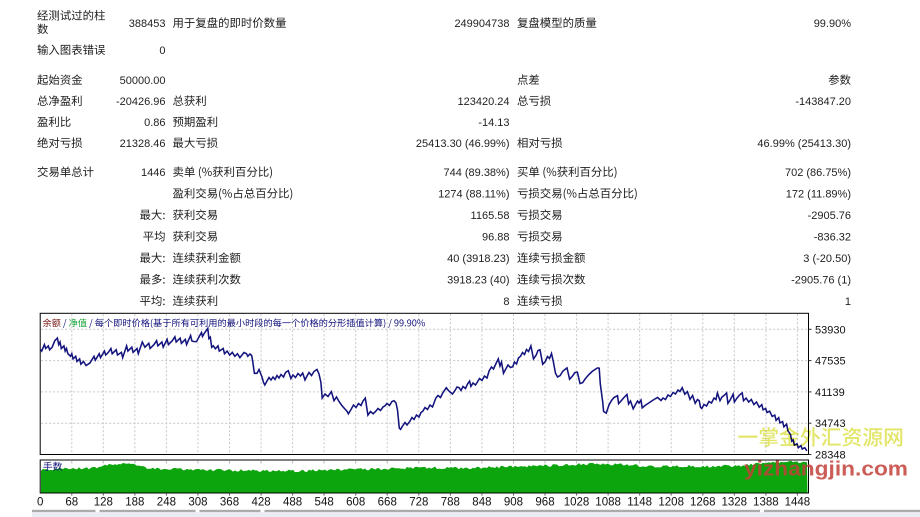  What do you see at coordinates (821, 281) in the screenshot?
I see `svg-text: -2905.76 (1)` at bounding box center [821, 281].